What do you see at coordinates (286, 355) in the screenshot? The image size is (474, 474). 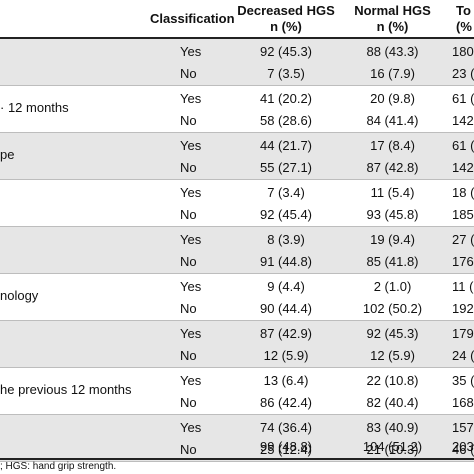 I see `cell-decreased-hgs: 12 (5.9)` at bounding box center [286, 355].